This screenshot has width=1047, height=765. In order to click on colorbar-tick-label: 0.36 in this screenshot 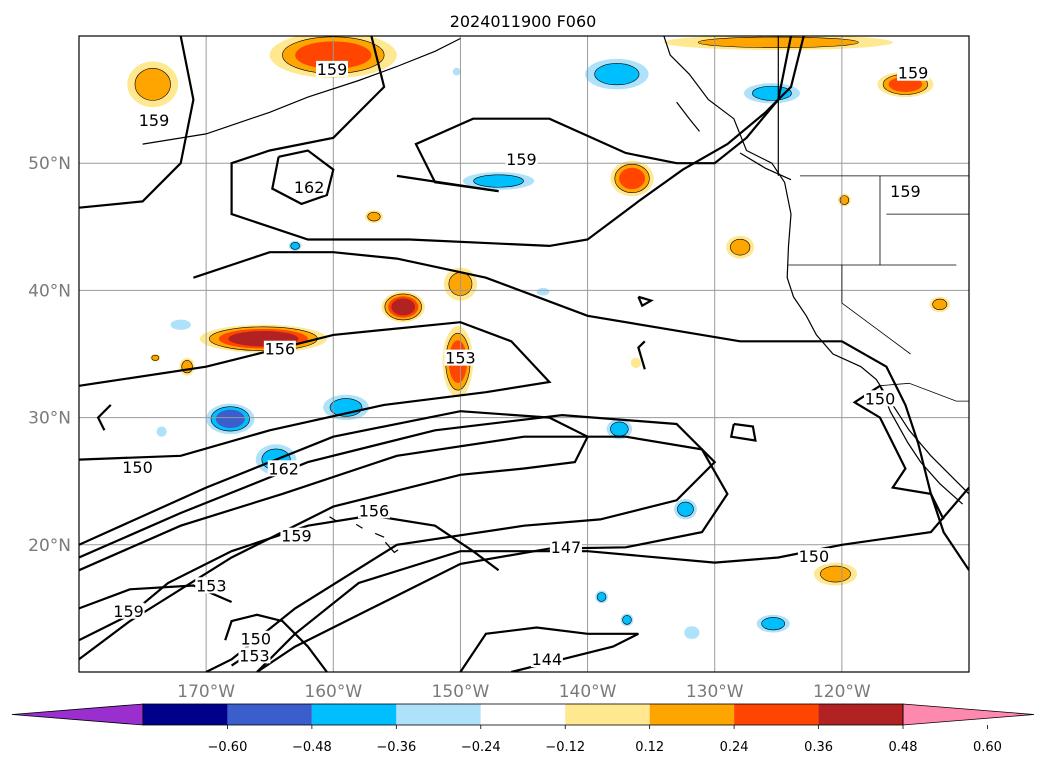, I will do `click(818, 747)`.